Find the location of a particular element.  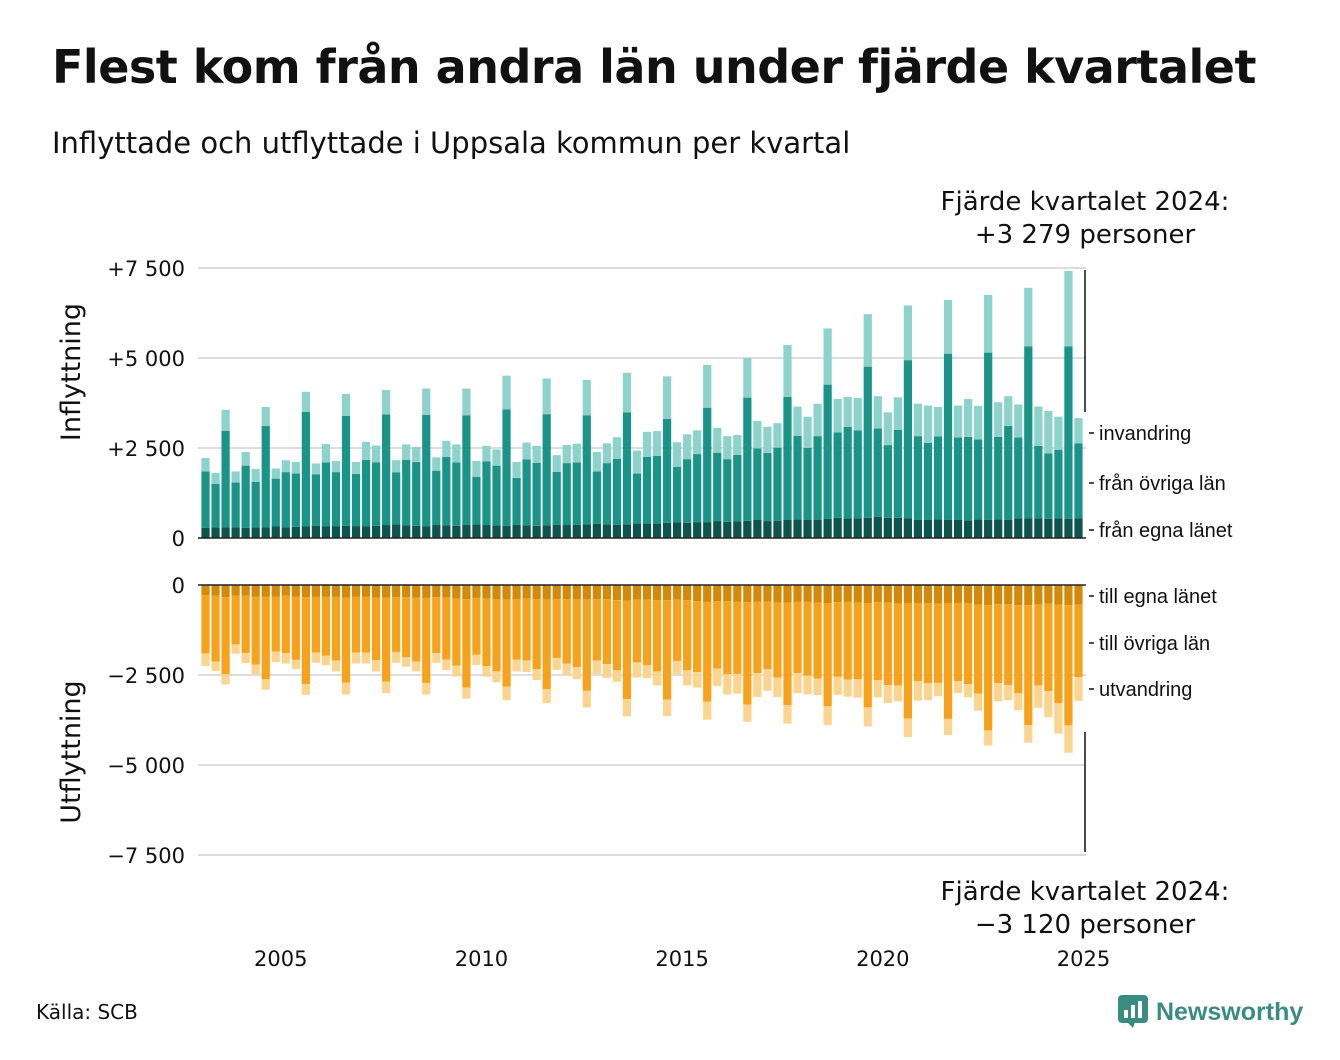

x-tick-label: 2025 is located at coordinates (1083, 959).